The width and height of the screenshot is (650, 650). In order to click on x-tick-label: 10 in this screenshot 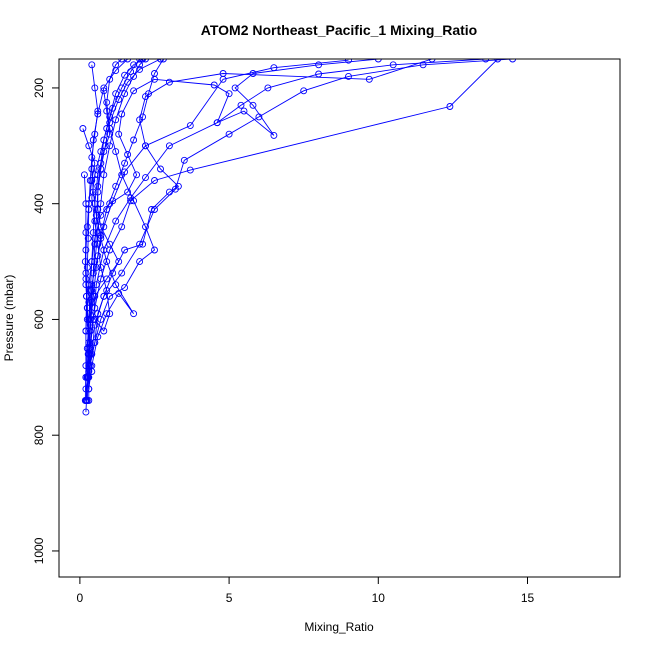, I will do `click(379, 598)`.